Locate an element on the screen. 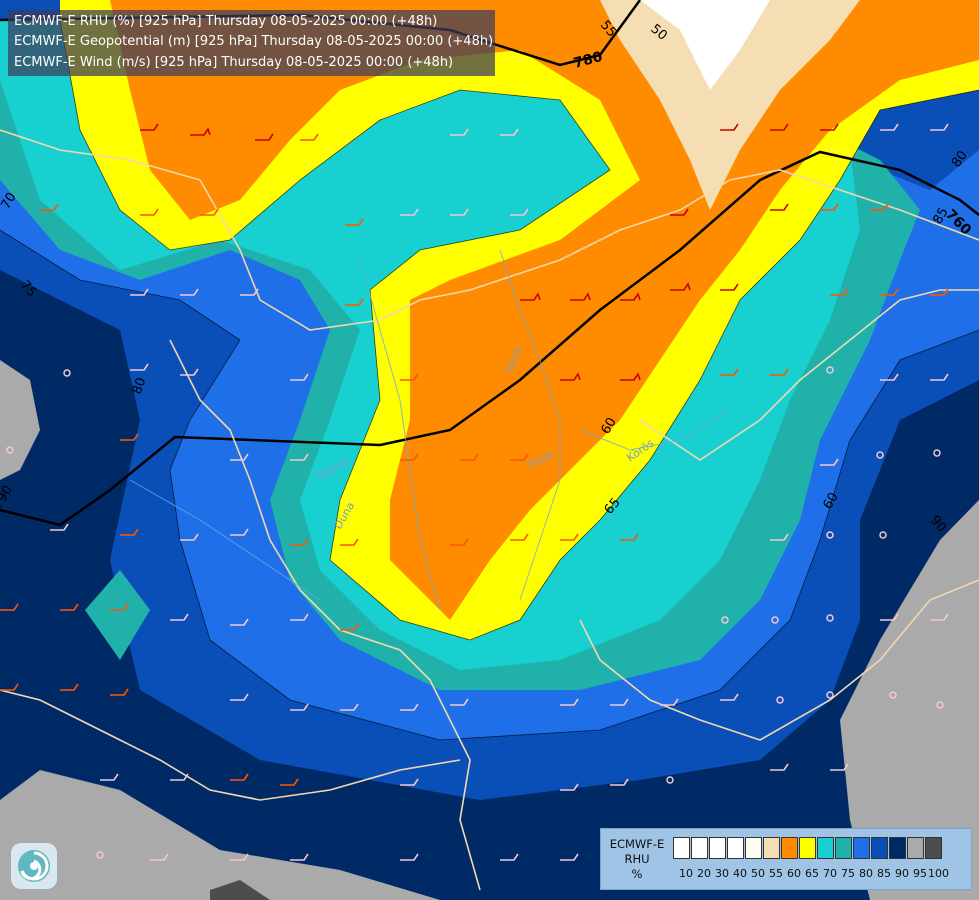  legend-unit: % is located at coordinates (637, 874).